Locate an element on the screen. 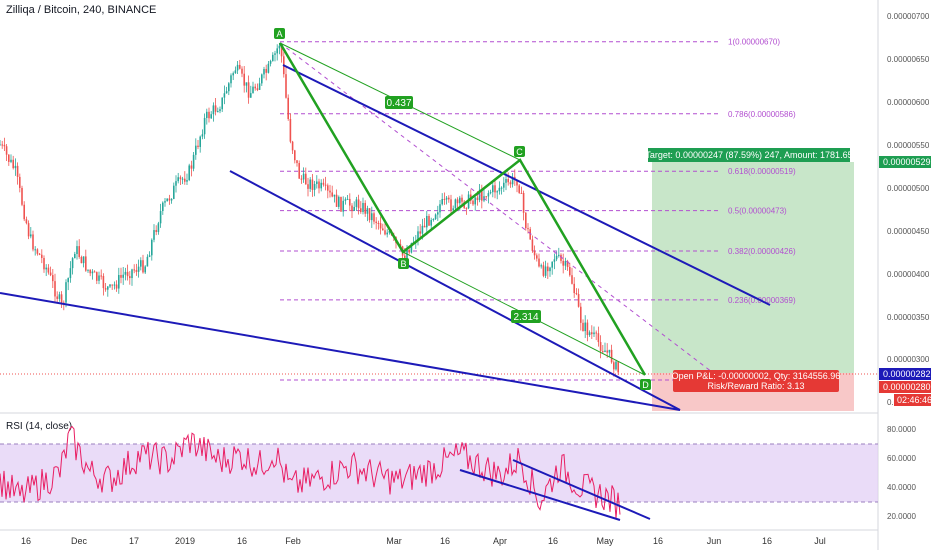 The width and height of the screenshot is (932, 550). target-badge is located at coordinates (749, 155).